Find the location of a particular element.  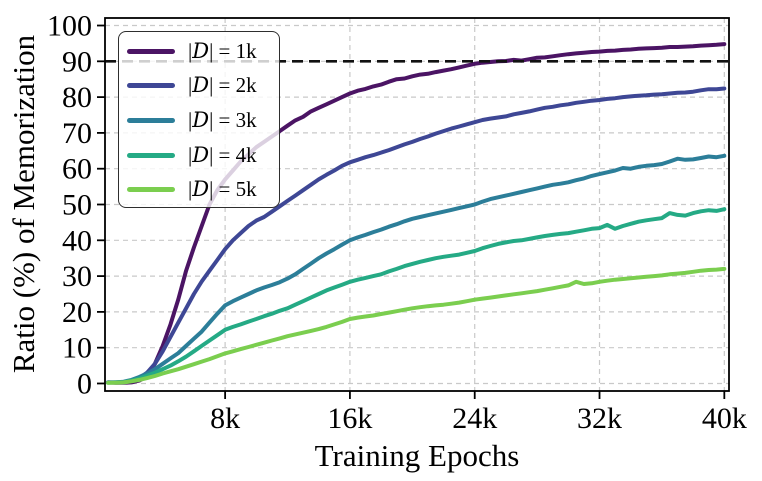

legend-line-swatch-5k is located at coordinates (151, 190).